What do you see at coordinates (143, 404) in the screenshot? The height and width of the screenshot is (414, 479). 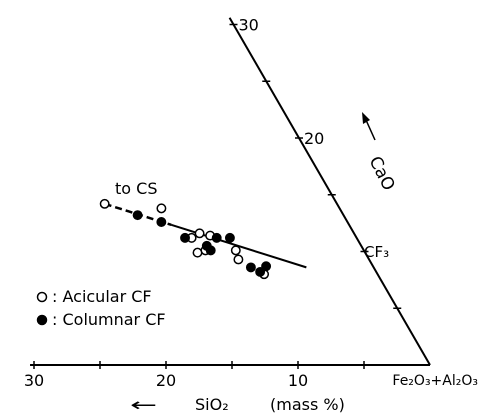 I see `sio2-arrow: ←` at bounding box center [143, 404].